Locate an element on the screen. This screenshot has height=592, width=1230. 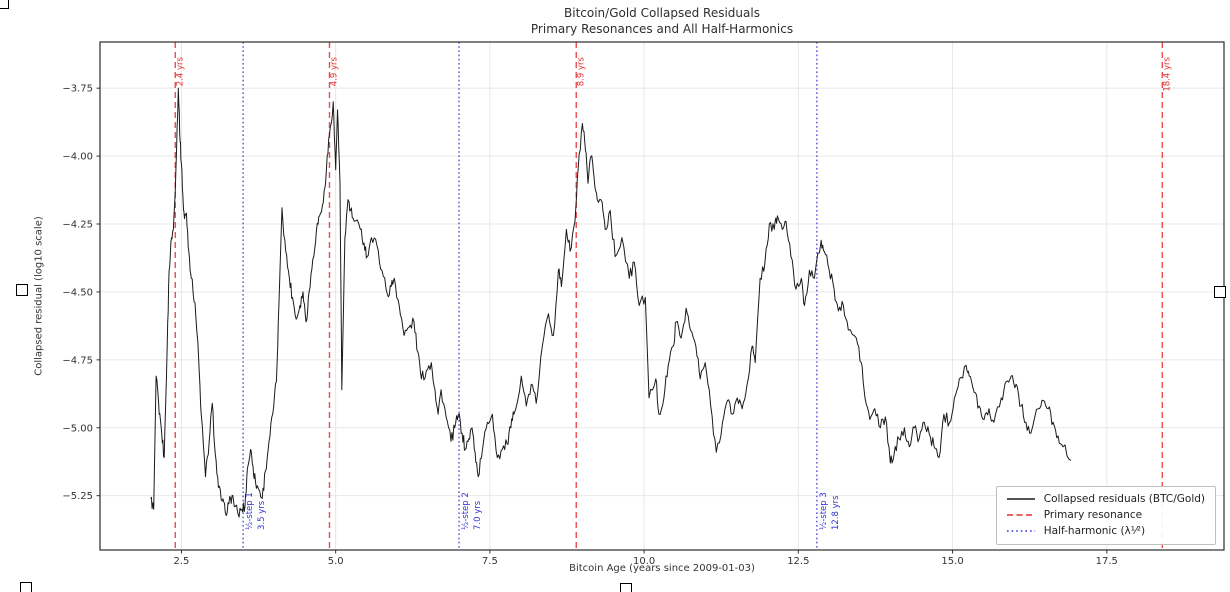
y-tick-label: −4.50 is located at coordinates (77, 292).